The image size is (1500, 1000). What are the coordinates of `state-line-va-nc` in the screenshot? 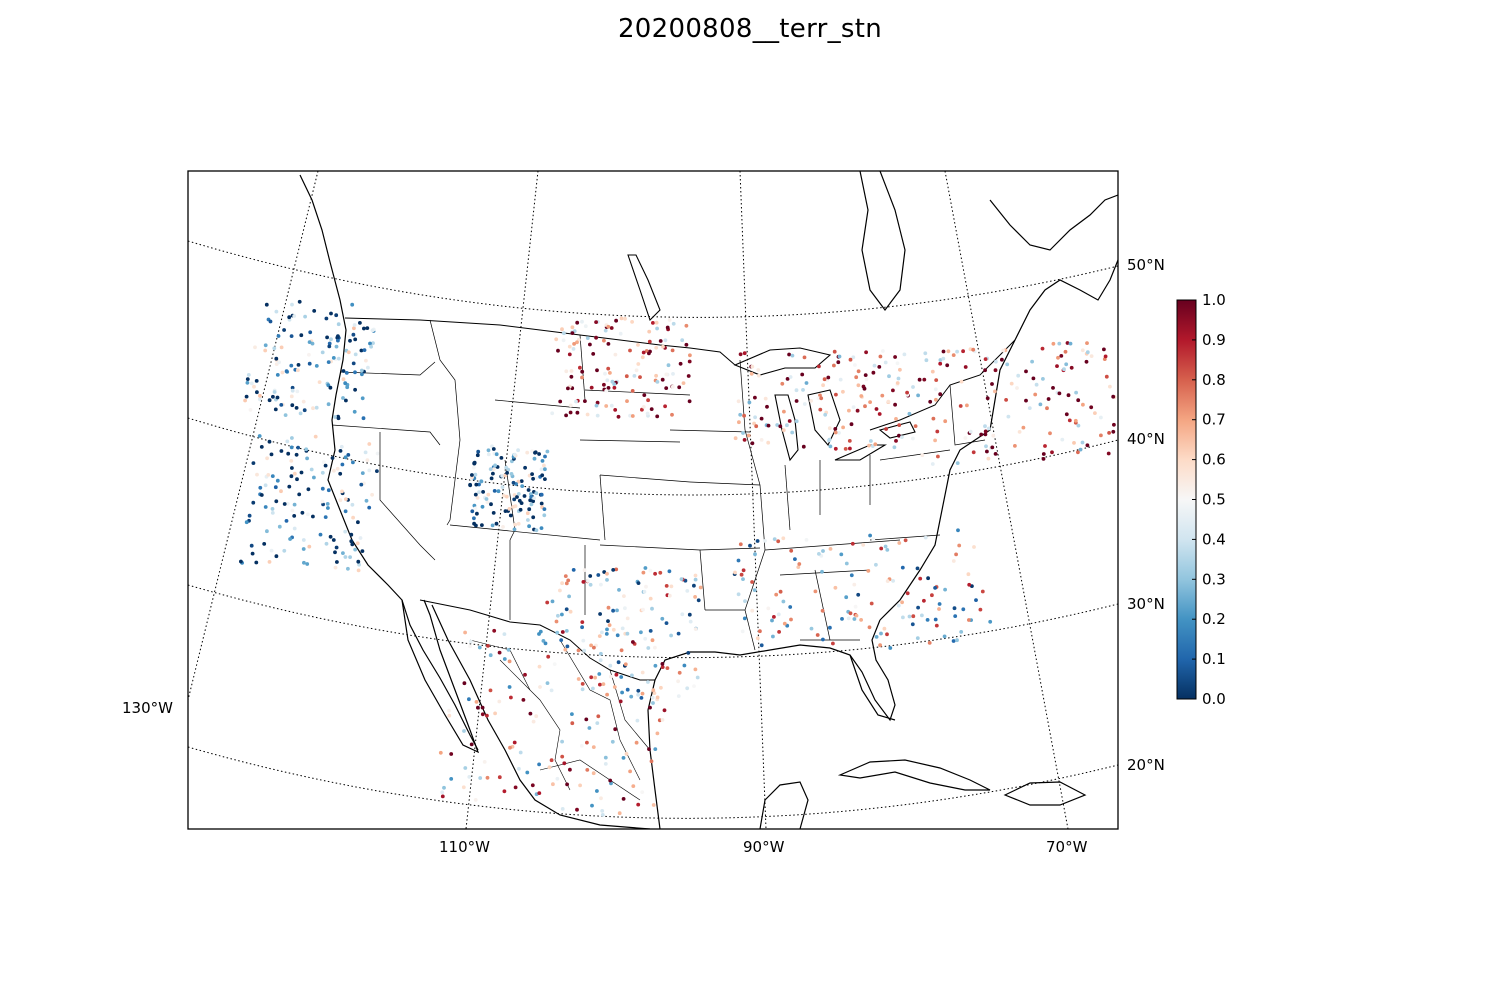 It's located at (905, 537).